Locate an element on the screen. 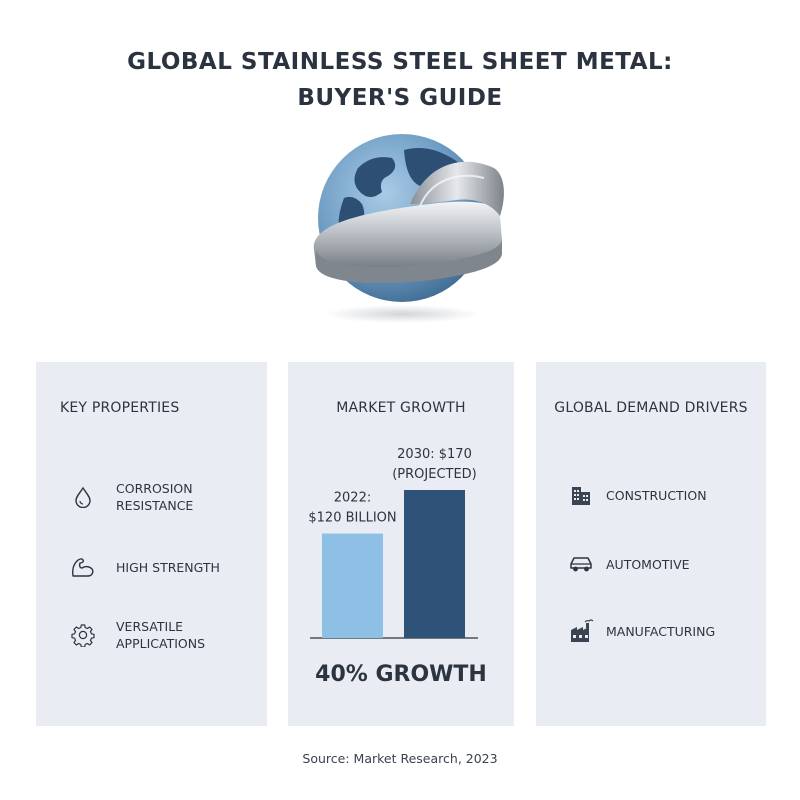  bar-2030 is located at coordinates (434, 564).